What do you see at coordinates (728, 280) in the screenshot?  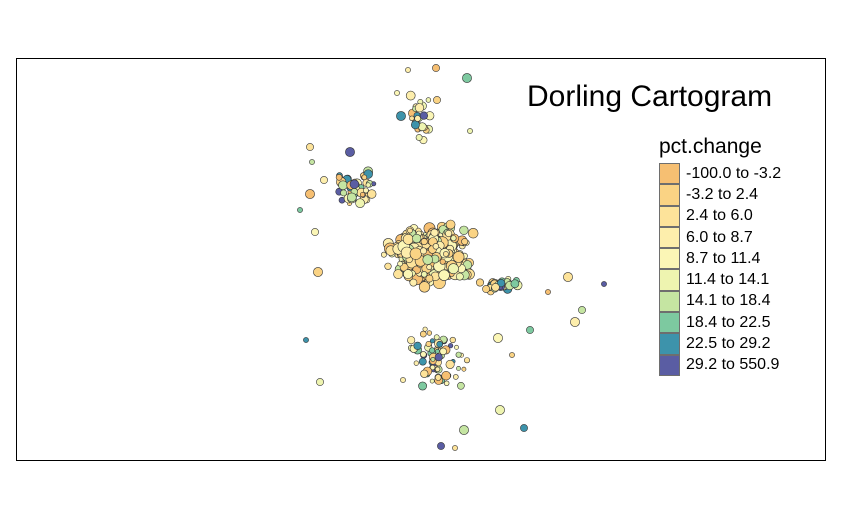 I see `legend-label: 11.4 to 14.1` at bounding box center [728, 280].